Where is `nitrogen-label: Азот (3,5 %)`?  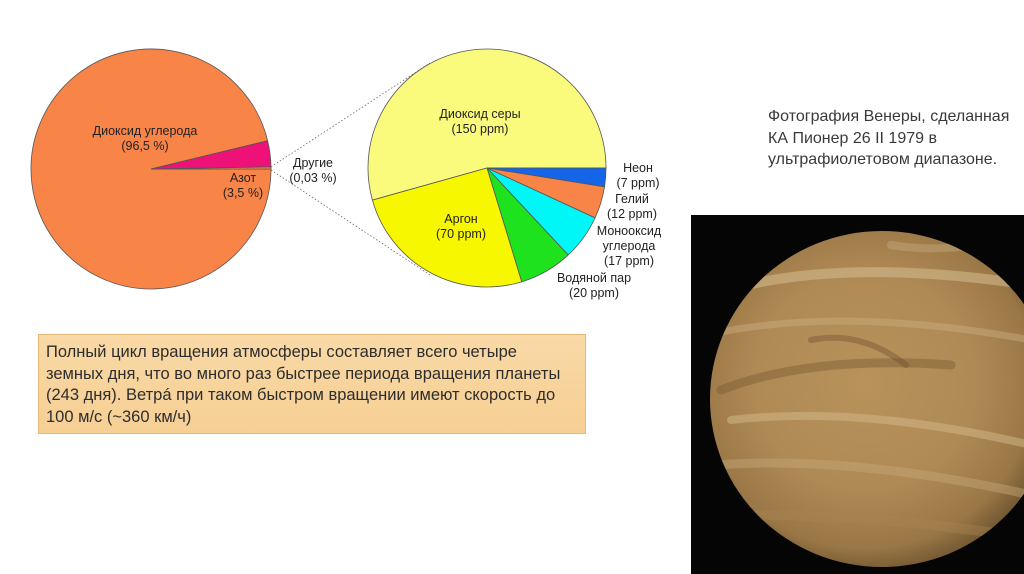 nitrogen-label: Азот (3,5 %) is located at coordinates (243, 185).